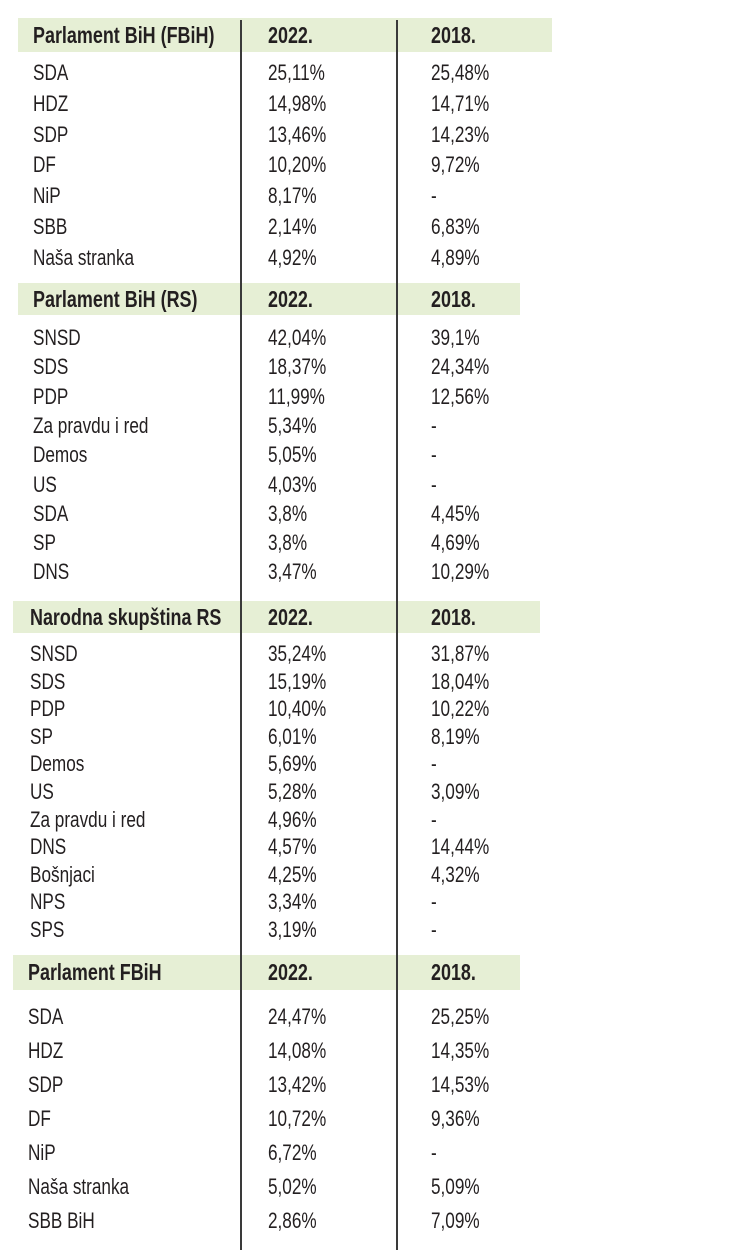 The width and height of the screenshot is (750, 1250). What do you see at coordinates (455, 1118) in the screenshot?
I see `result-2018: 9,36%` at bounding box center [455, 1118].